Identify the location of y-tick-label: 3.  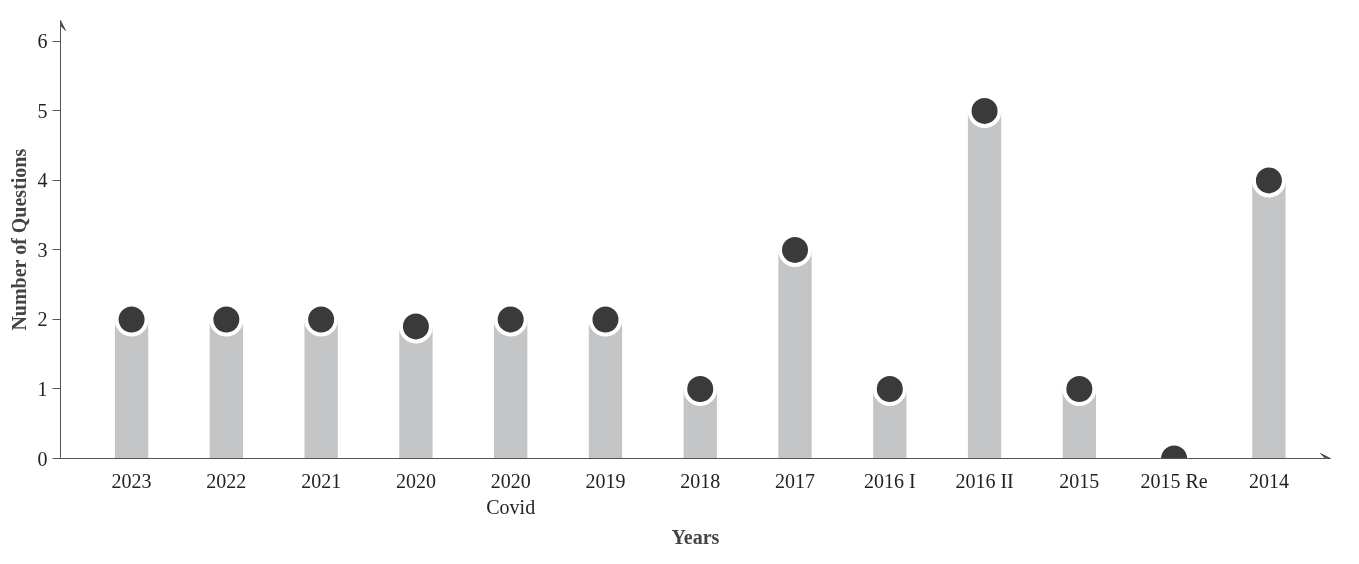
(42, 249).